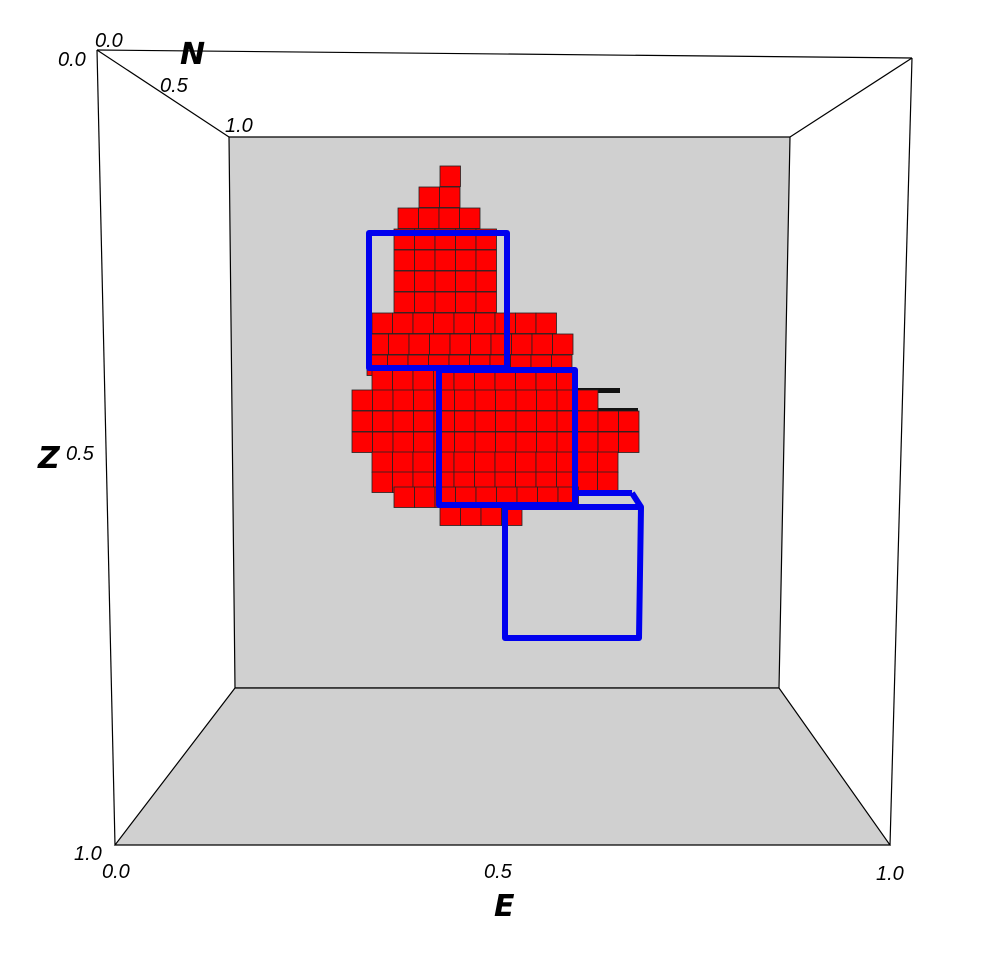 This screenshot has width=1000, height=970. Describe the element at coordinates (174, 86) in the screenshot. I see `n-tick-label: 0.5` at that location.